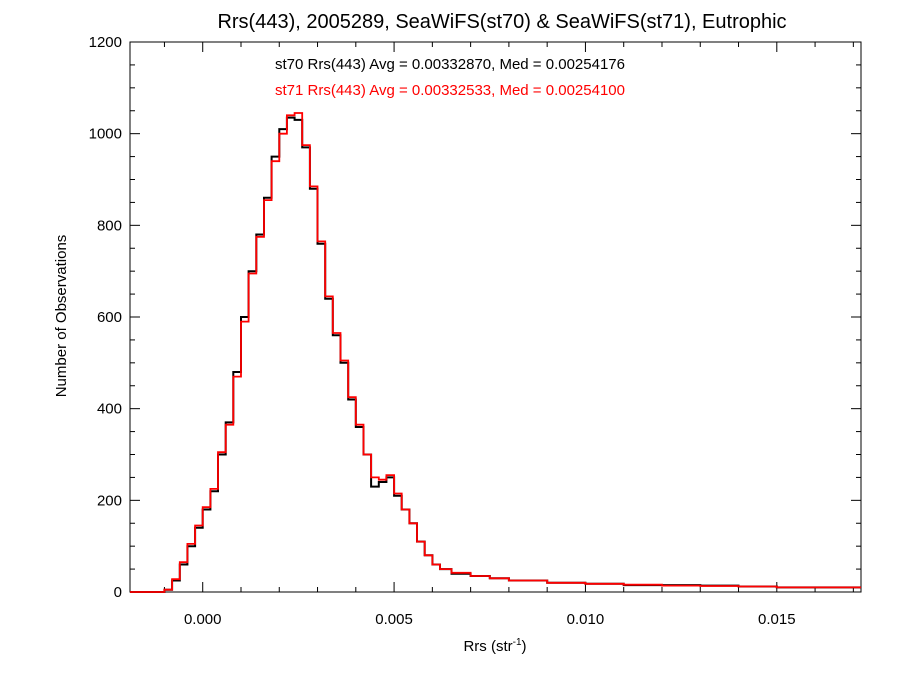 This screenshot has width=900, height=675. I want to click on y-tick-label: 1000, so click(105, 134).